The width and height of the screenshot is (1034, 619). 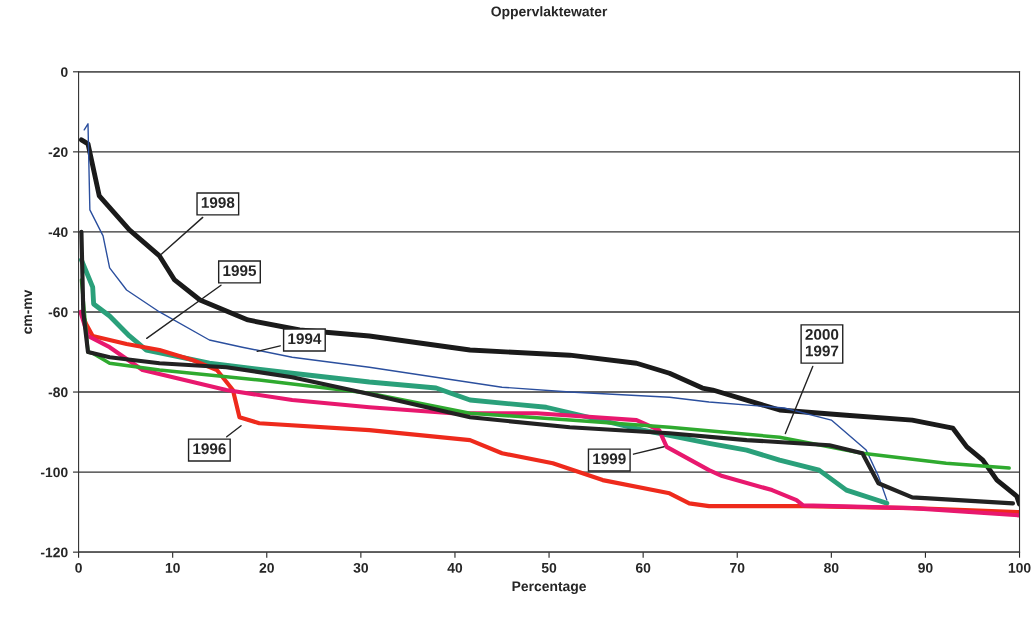 What do you see at coordinates (737, 567) in the screenshot?
I see `x-tick-label: 70` at bounding box center [737, 567].